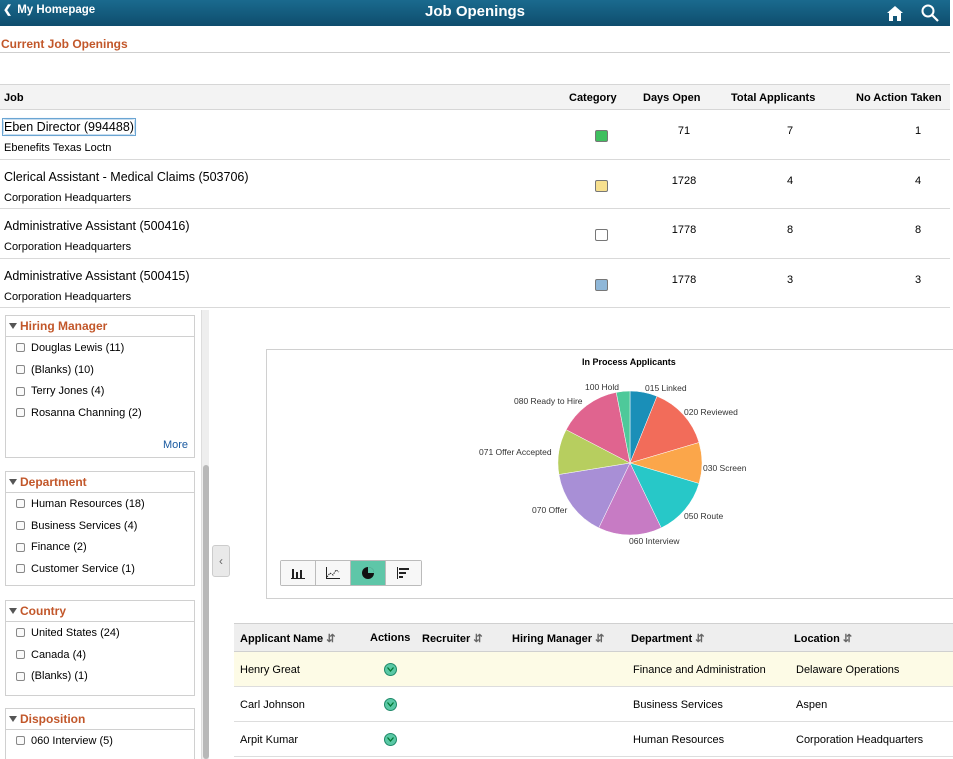  Describe the element at coordinates (72, 740) in the screenshot. I see `option-label: 060 Interview (5)` at that location.